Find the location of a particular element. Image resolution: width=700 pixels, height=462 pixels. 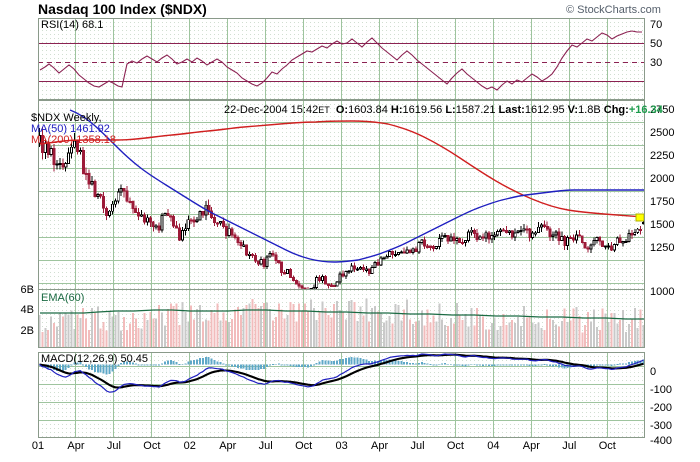

x-axis-tick-jul-6: Jul is located at coordinates (265, 446).